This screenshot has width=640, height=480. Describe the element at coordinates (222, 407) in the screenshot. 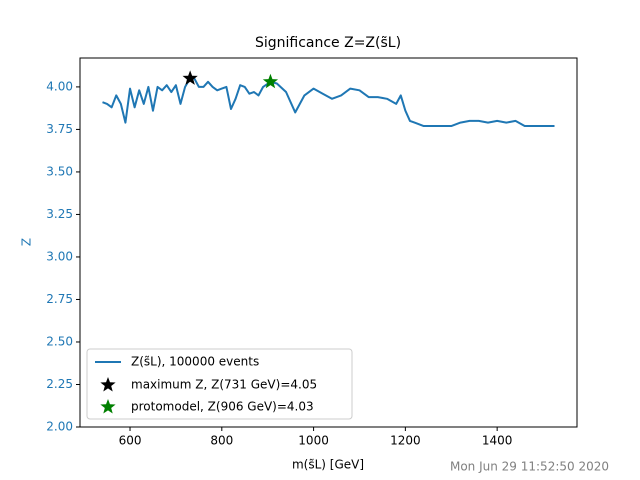

I see `legend-label: protomodel, Z(906 GeV)=4.03` at that location.